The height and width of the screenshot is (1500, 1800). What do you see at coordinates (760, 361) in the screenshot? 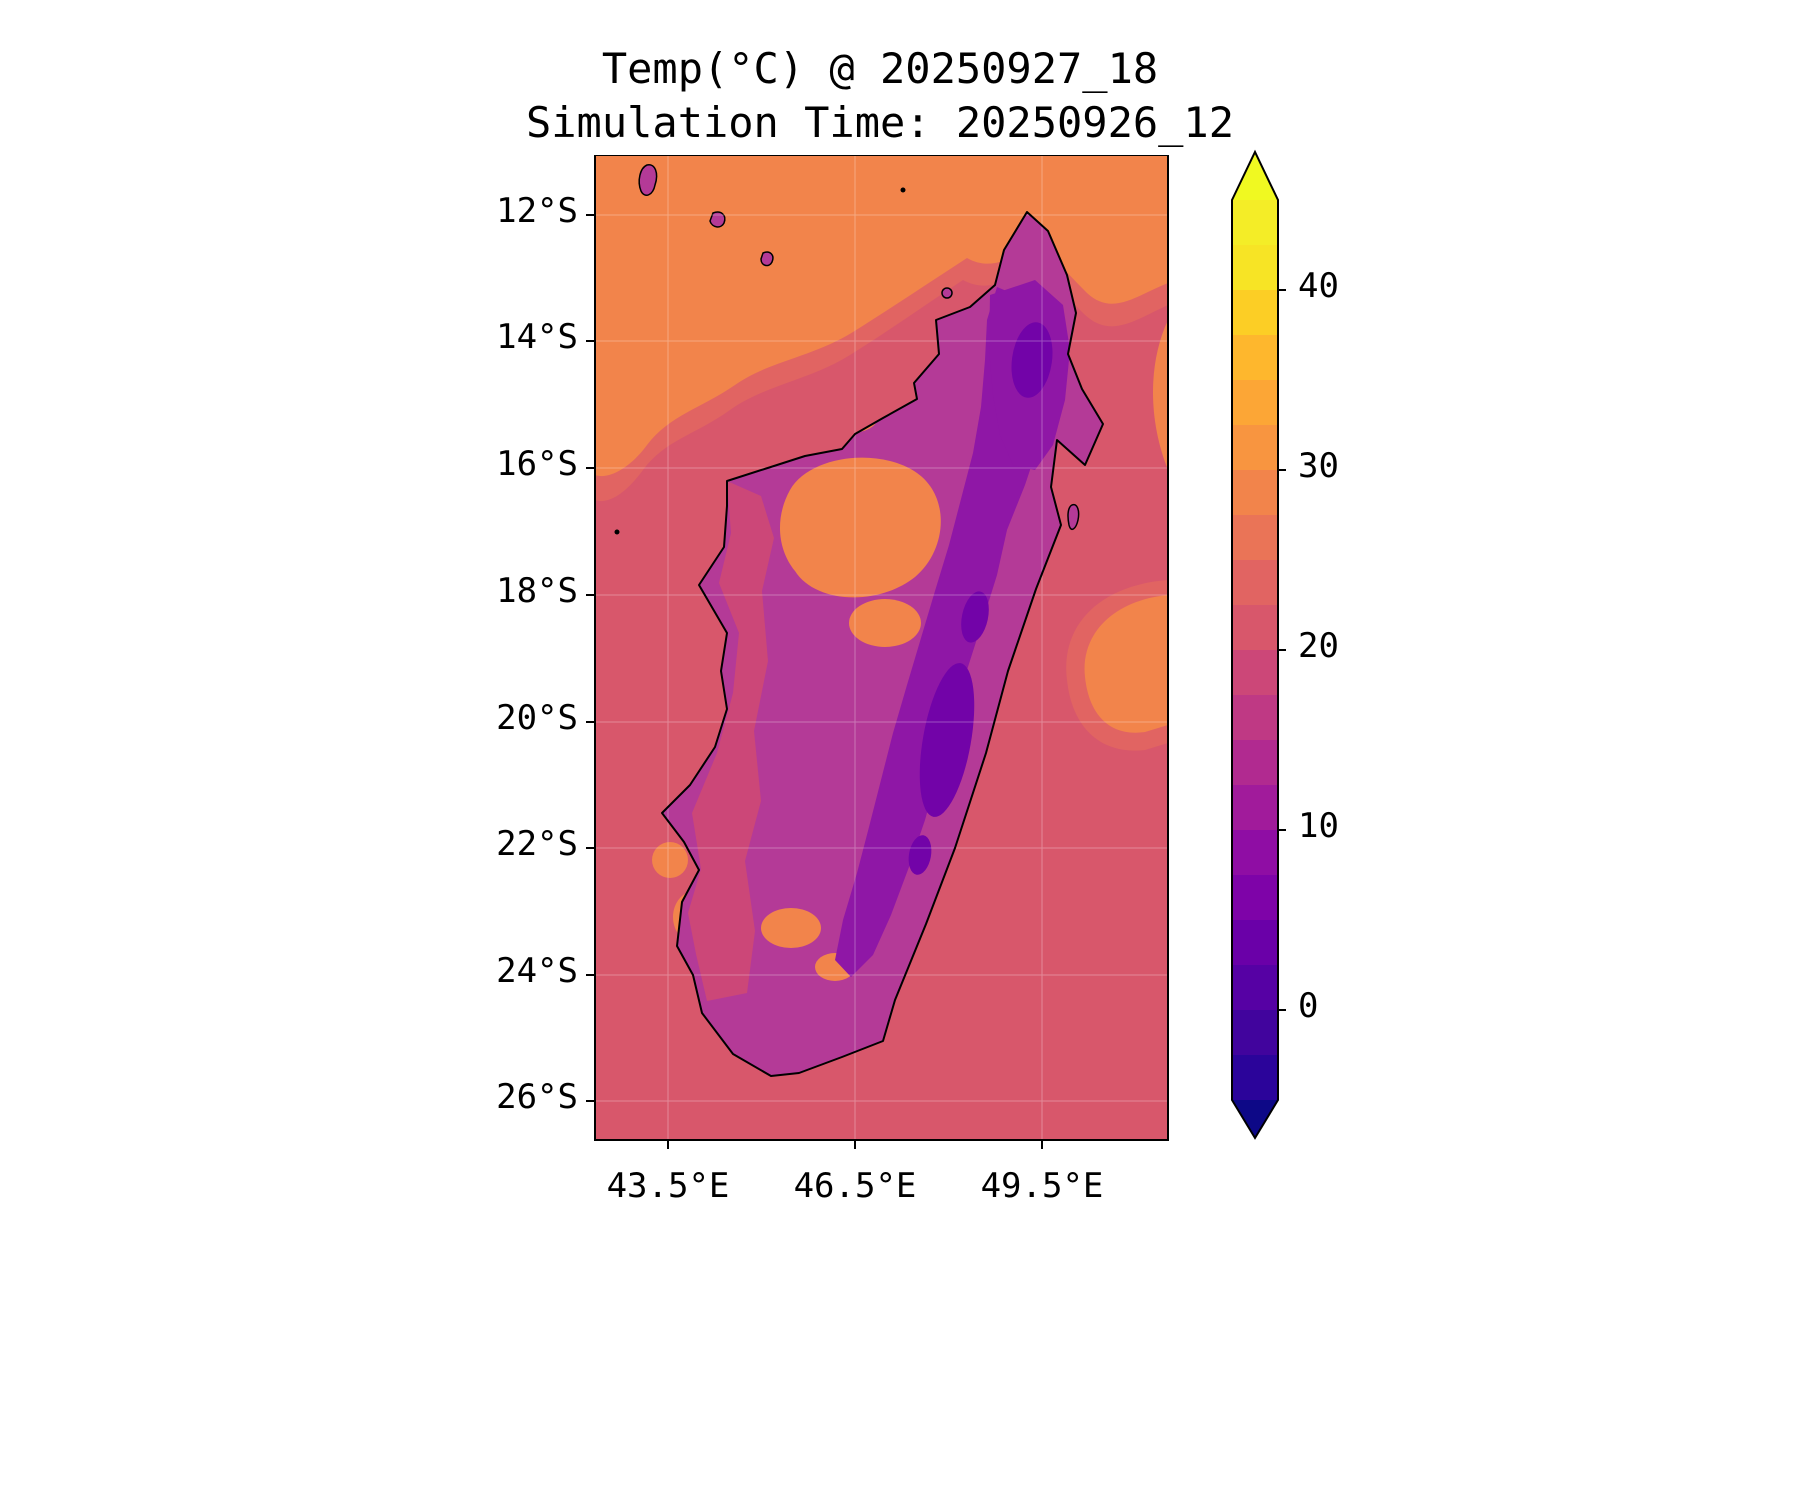
I see `islet-dots` at bounding box center [760, 361].